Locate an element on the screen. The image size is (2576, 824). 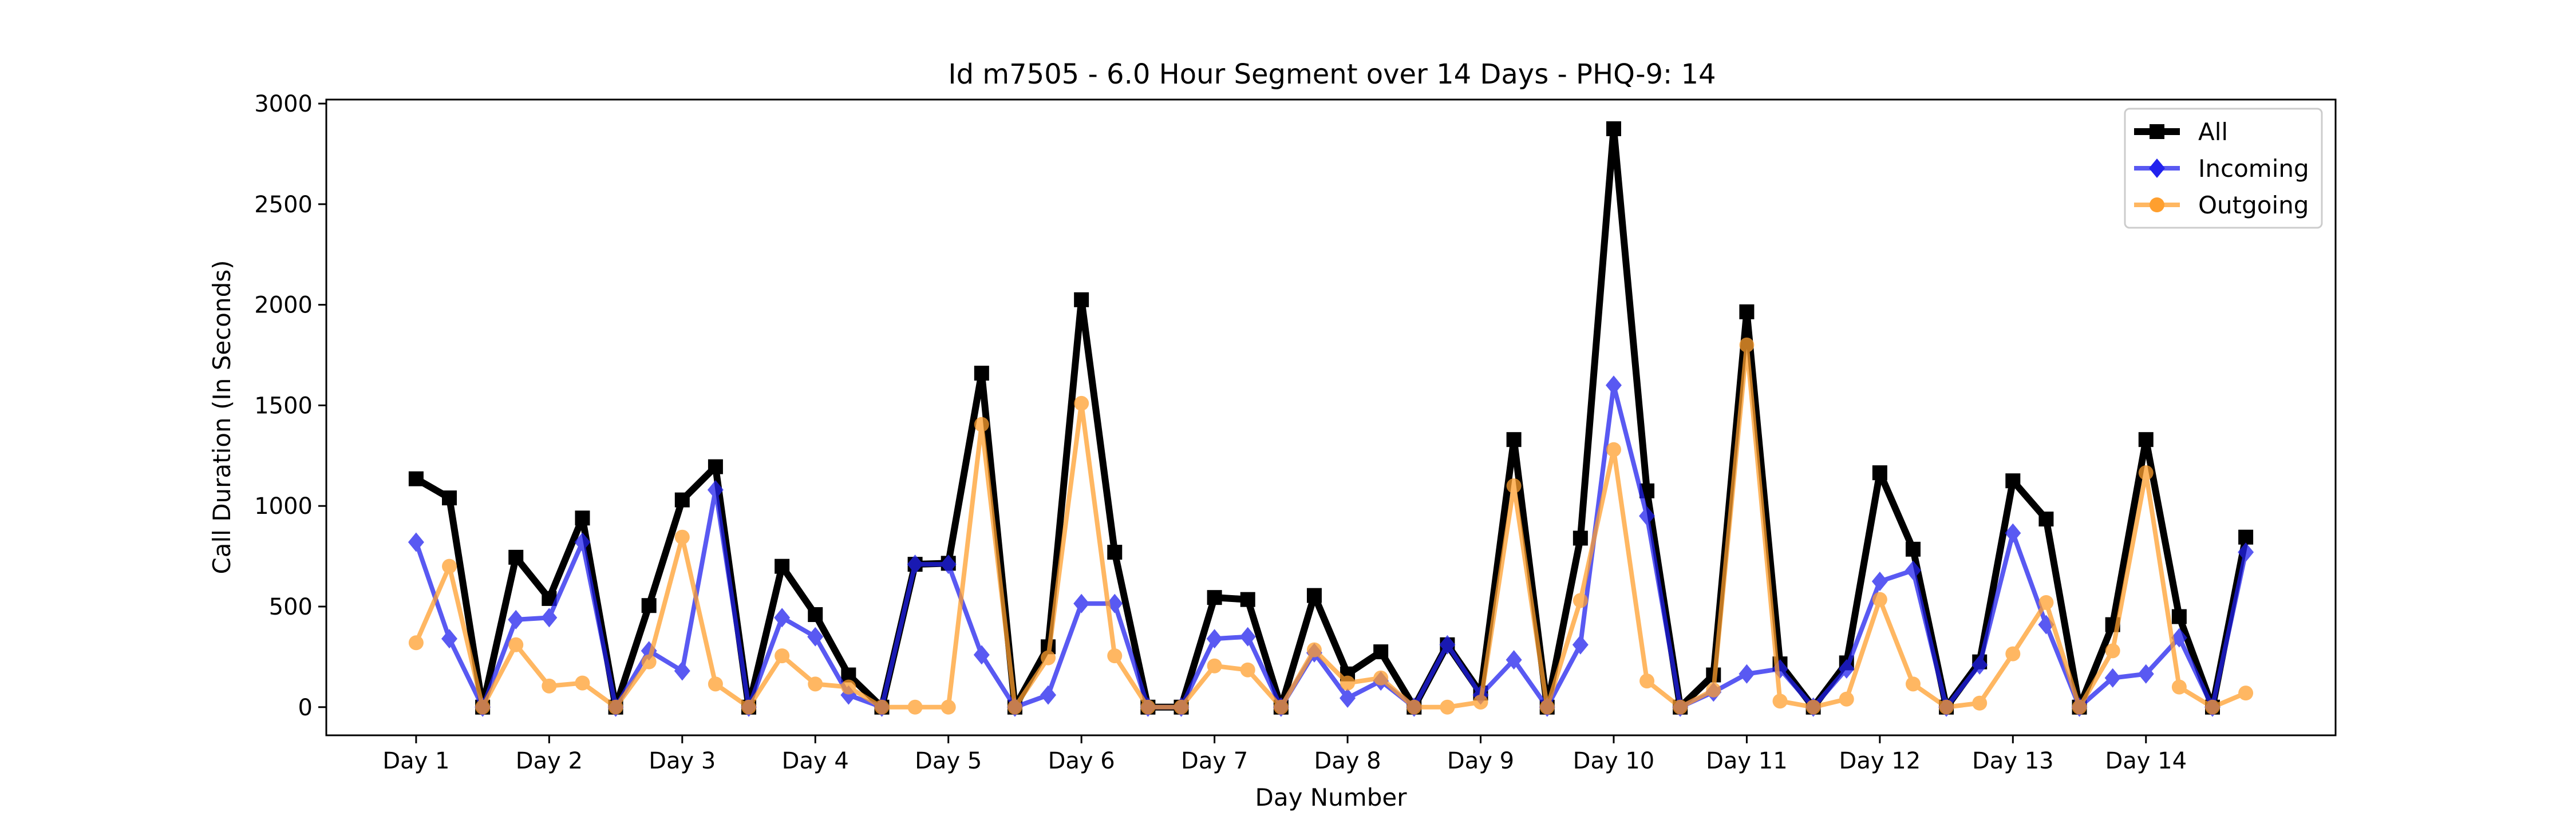
x-tick-label: Day 10 is located at coordinates (1614, 761).